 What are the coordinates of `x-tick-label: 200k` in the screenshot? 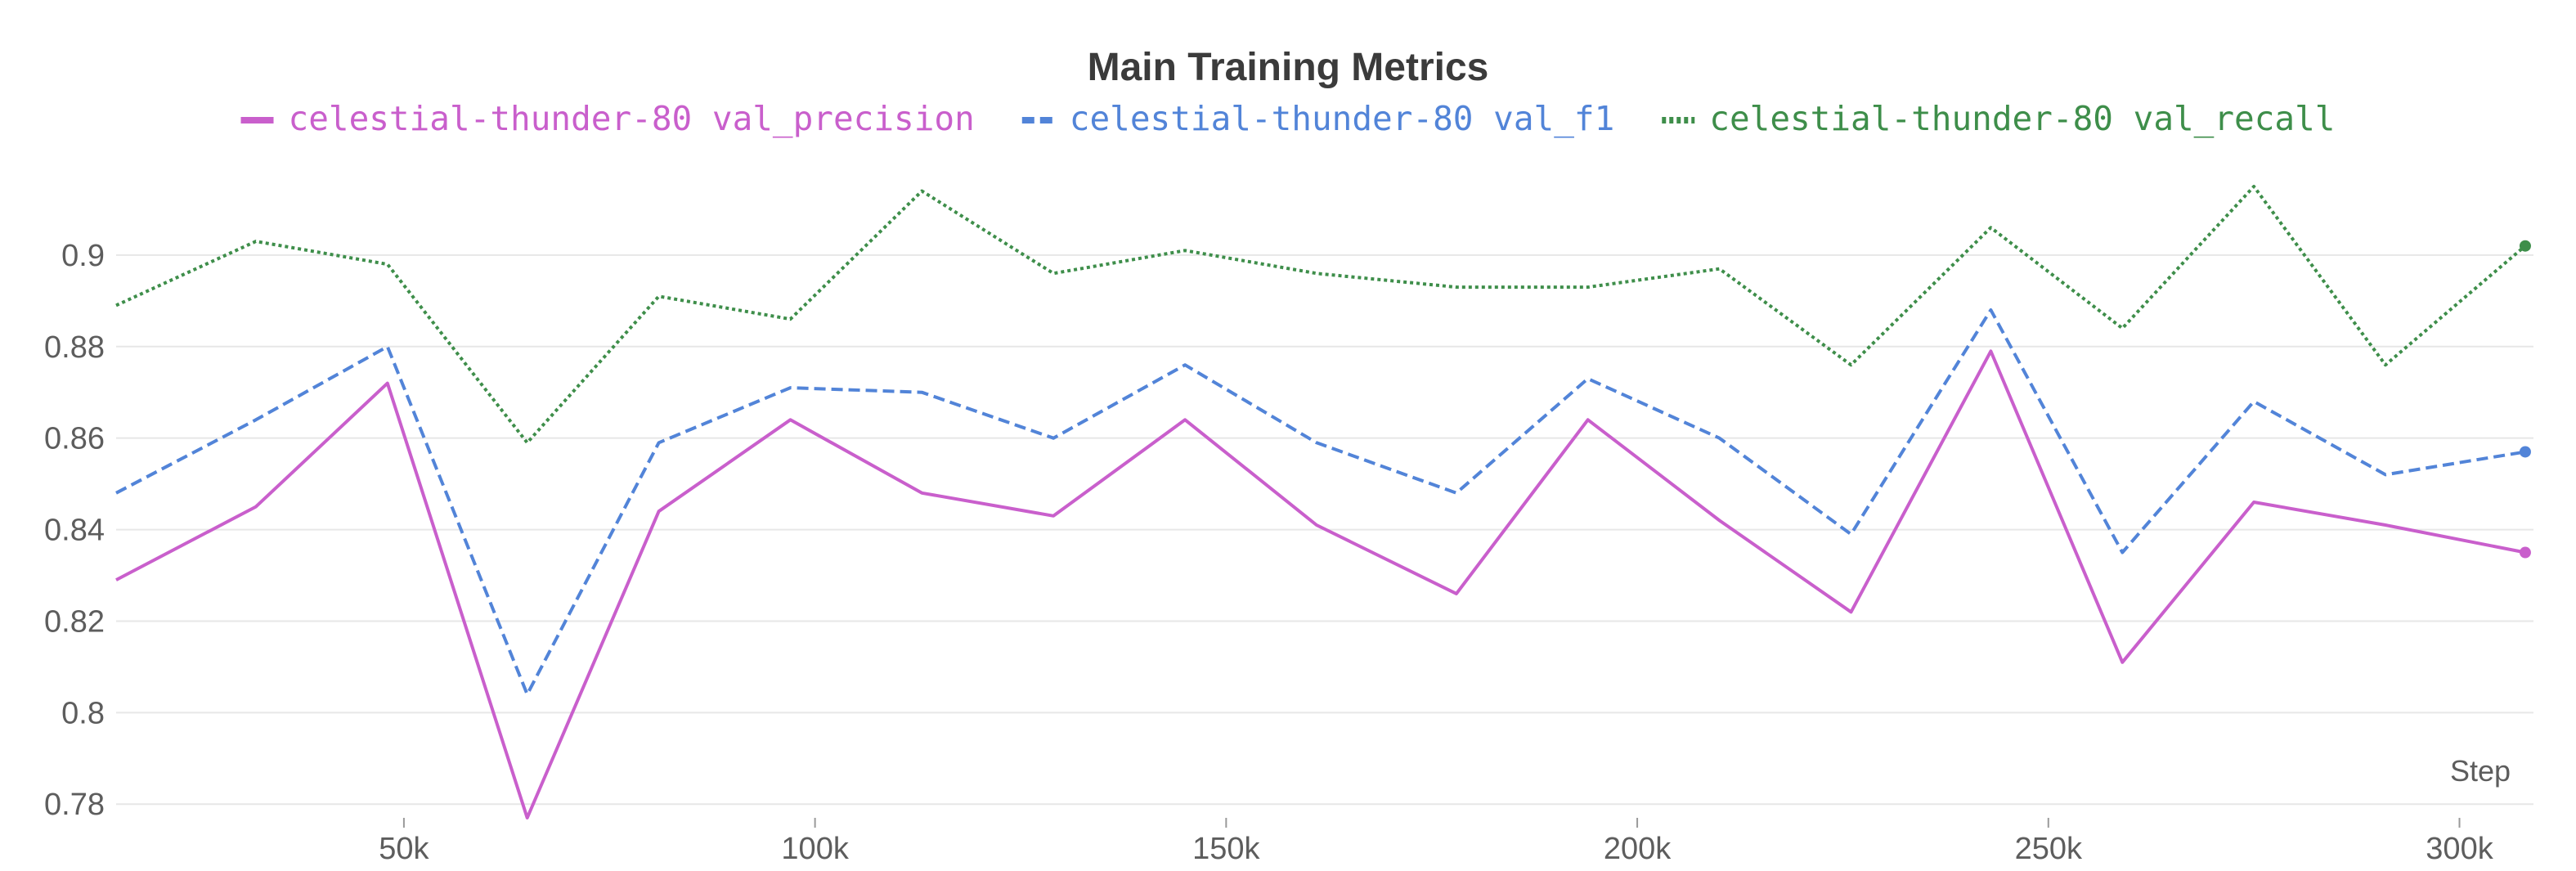 It's located at (1638, 849).